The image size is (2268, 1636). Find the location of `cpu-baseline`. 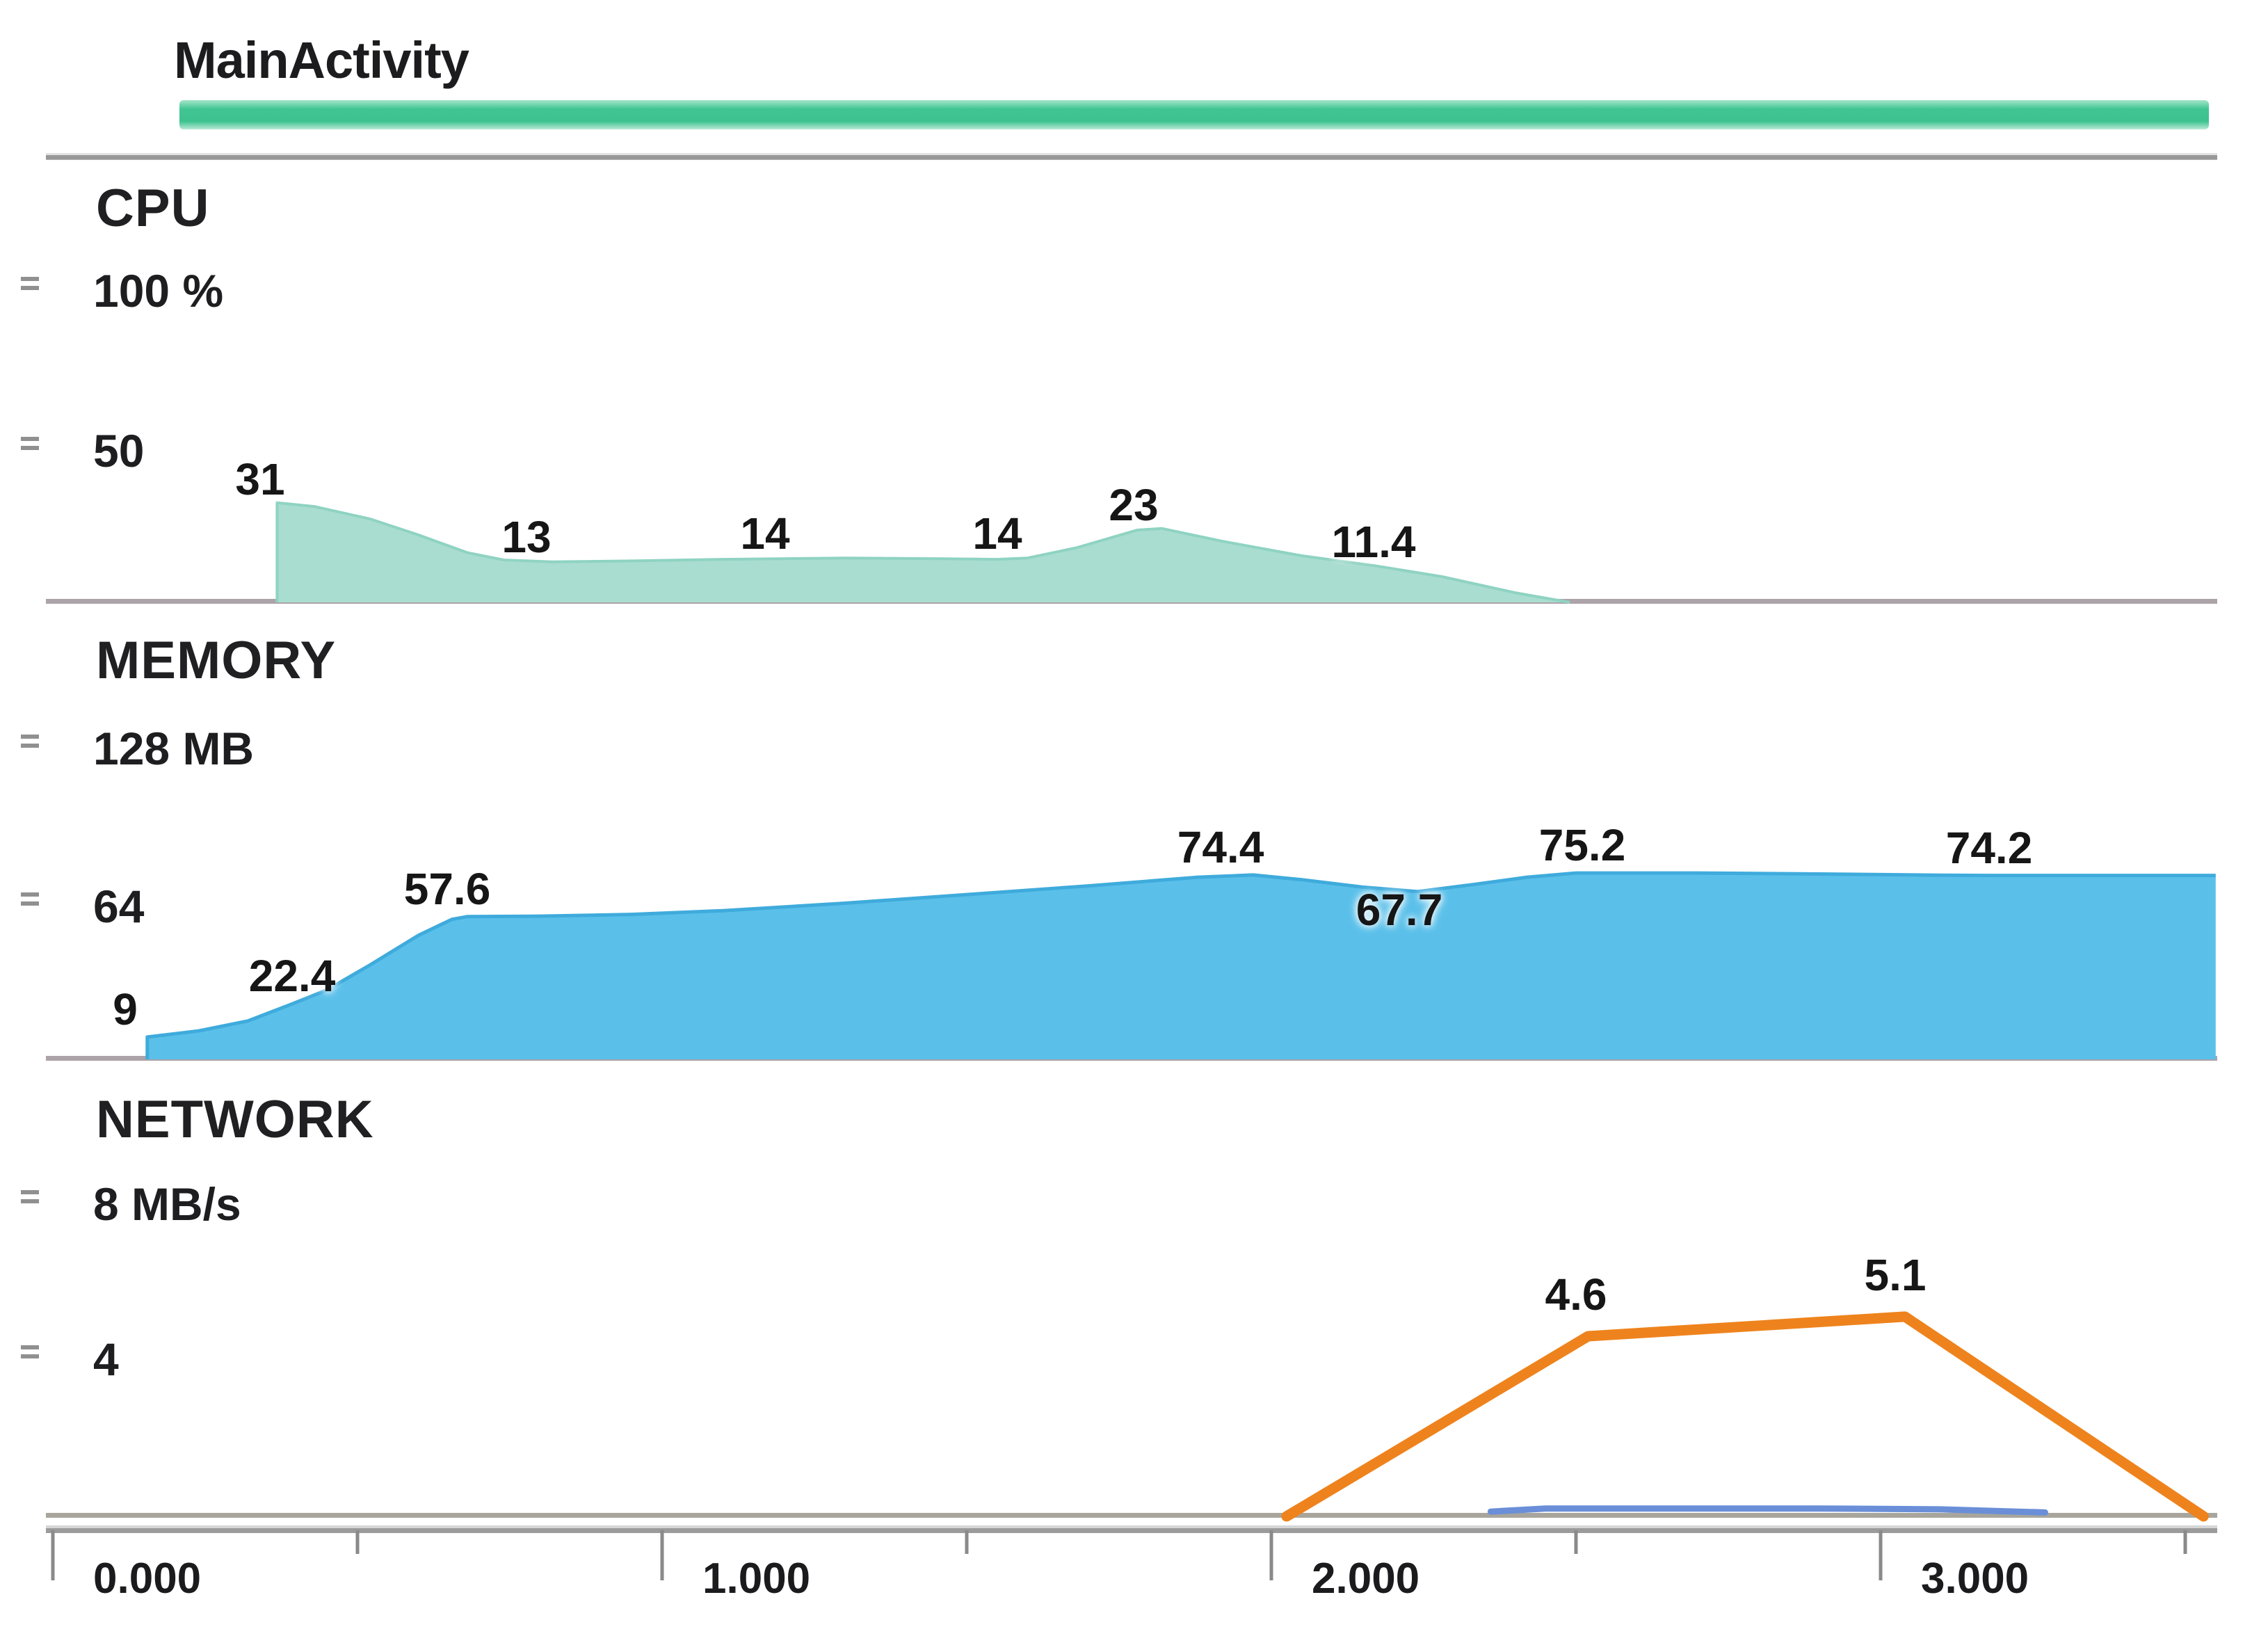

cpu-baseline is located at coordinates (1131, 601).